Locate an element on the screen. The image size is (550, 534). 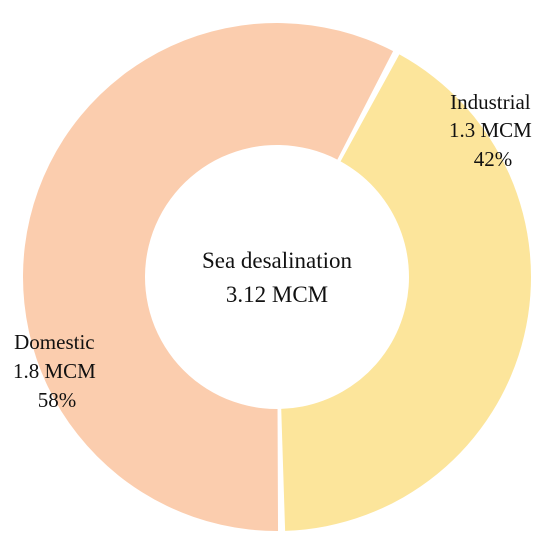
industrial-label-percent: 42% is located at coordinates (493, 159).